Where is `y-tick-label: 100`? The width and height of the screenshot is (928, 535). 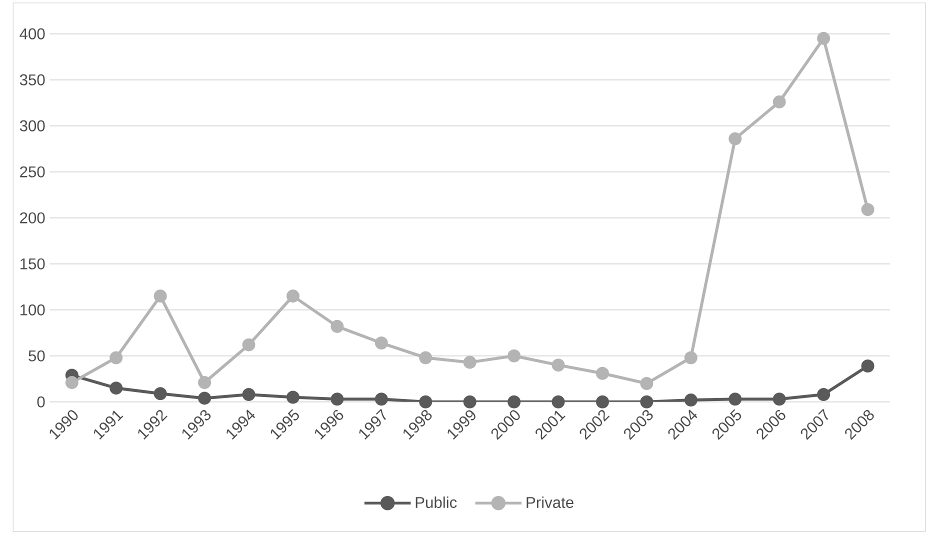 y-tick-label: 100 is located at coordinates (32, 310).